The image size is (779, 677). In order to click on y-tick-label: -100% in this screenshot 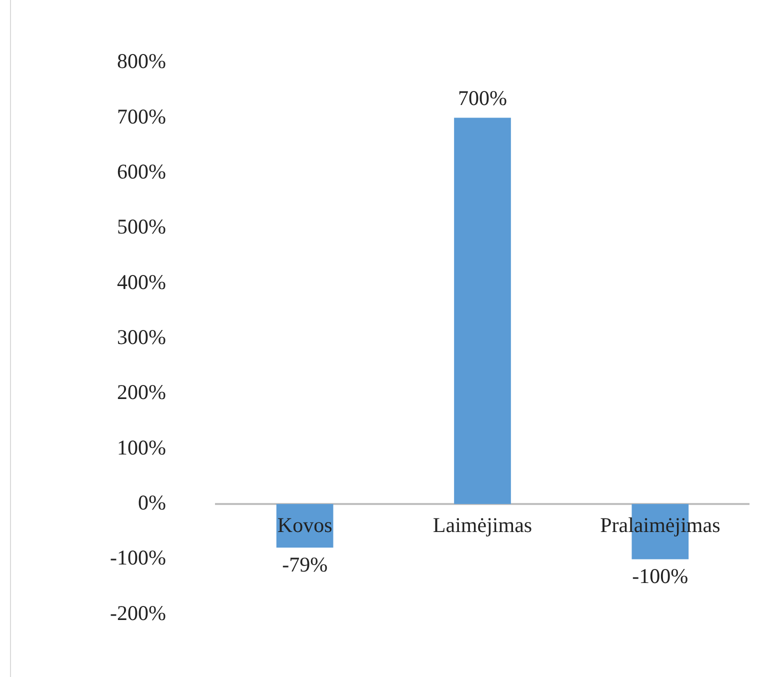, I will do `click(138, 558)`.